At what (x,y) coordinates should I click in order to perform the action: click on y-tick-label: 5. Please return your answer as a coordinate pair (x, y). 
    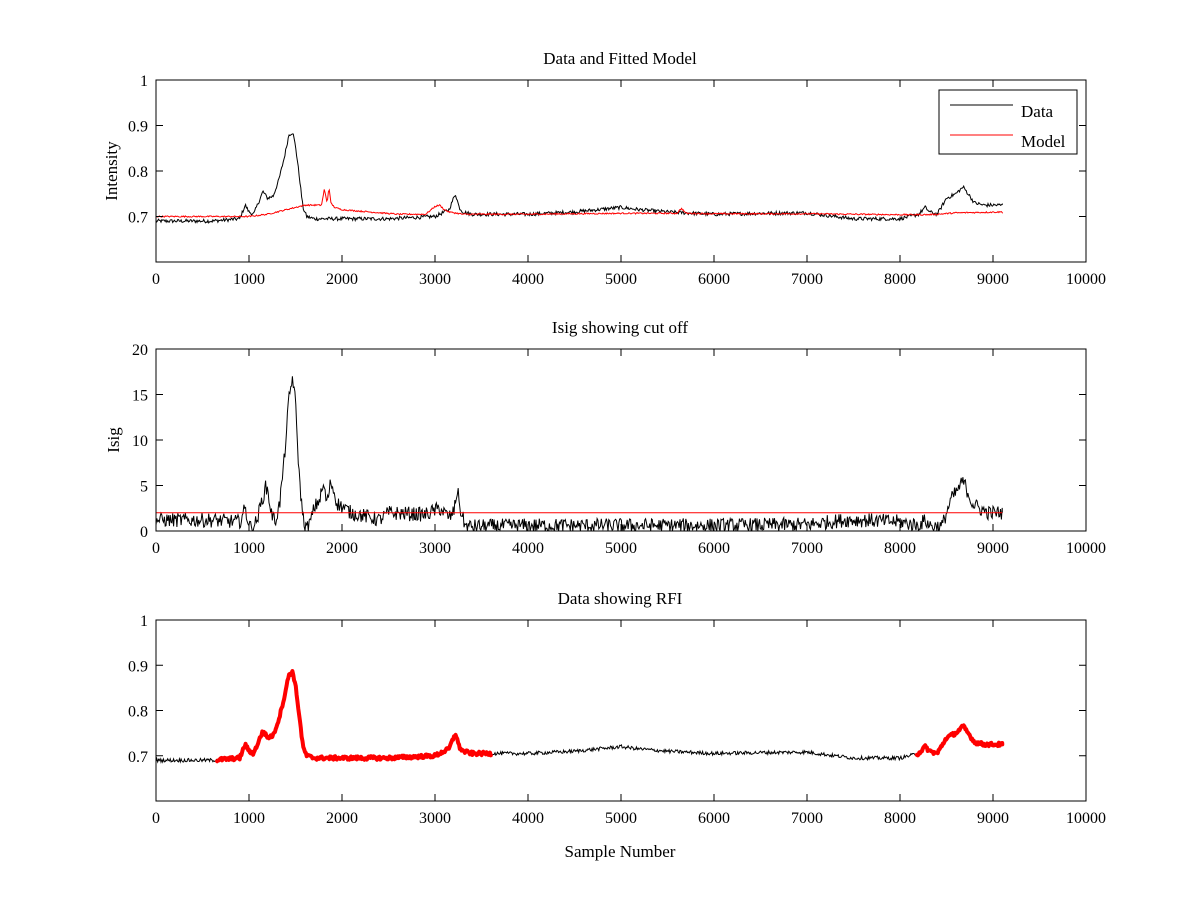
    Looking at the image, I should click on (144, 487).